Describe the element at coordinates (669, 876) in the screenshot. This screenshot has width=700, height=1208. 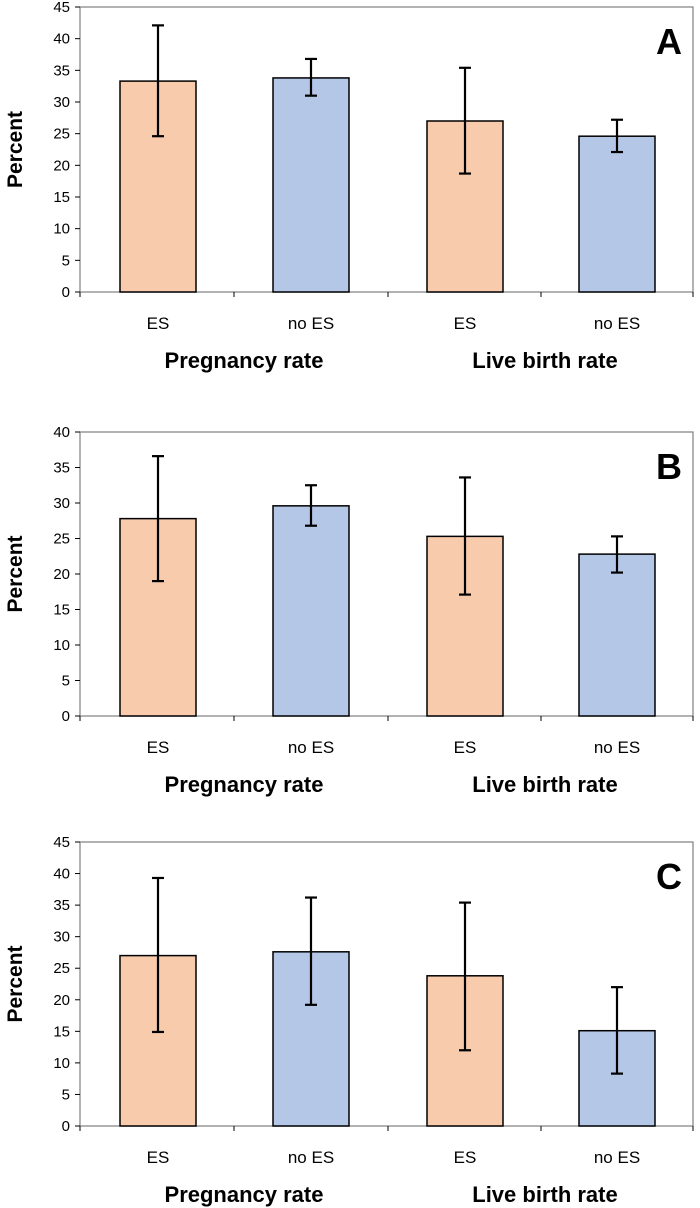
I see `panel-letter: C` at that location.